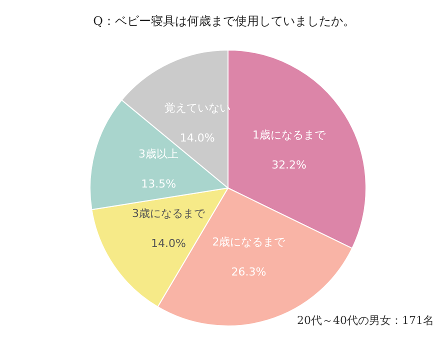 This screenshot has height=340, width=448. Describe the element at coordinates (168, 243) in the screenshot. I see `data-label: 14.0%` at that location.